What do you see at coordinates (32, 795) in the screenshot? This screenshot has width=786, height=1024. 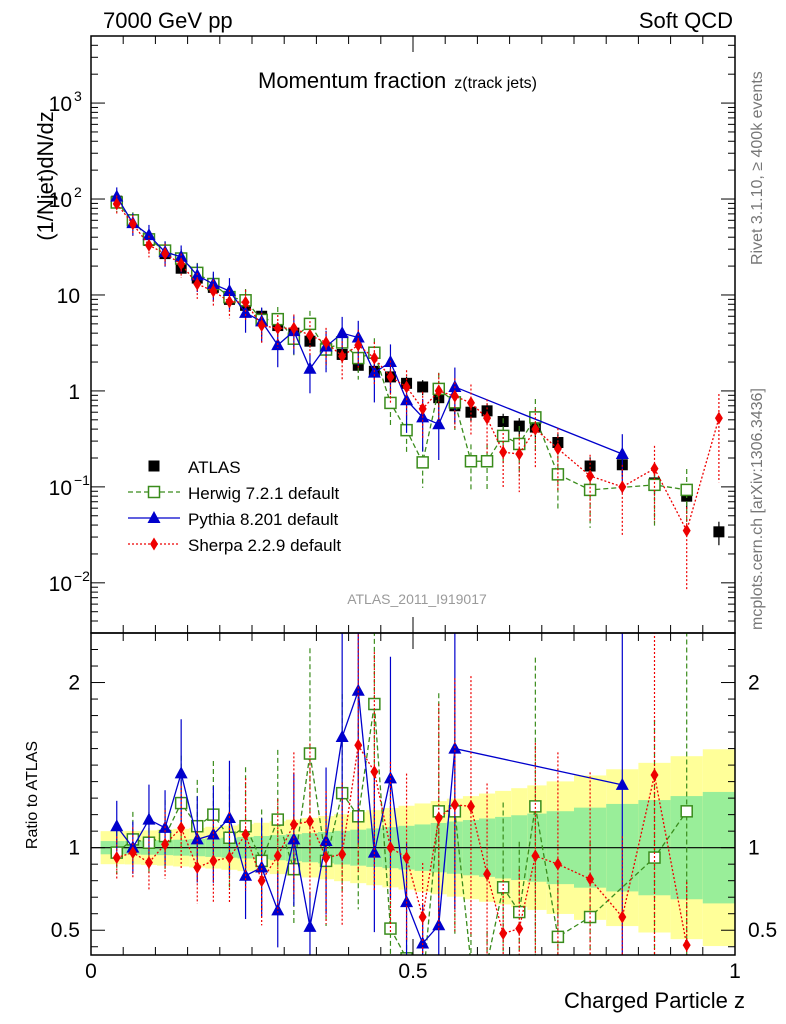 I see `ratio-y-axis-label: Ratio to ATLAS` at bounding box center [32, 795].